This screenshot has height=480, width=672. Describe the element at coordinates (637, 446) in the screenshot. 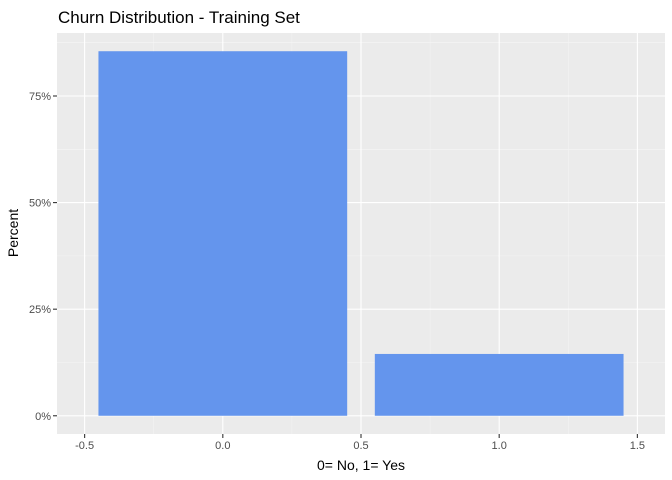

I see `x-tick-label: 1.5` at that location.